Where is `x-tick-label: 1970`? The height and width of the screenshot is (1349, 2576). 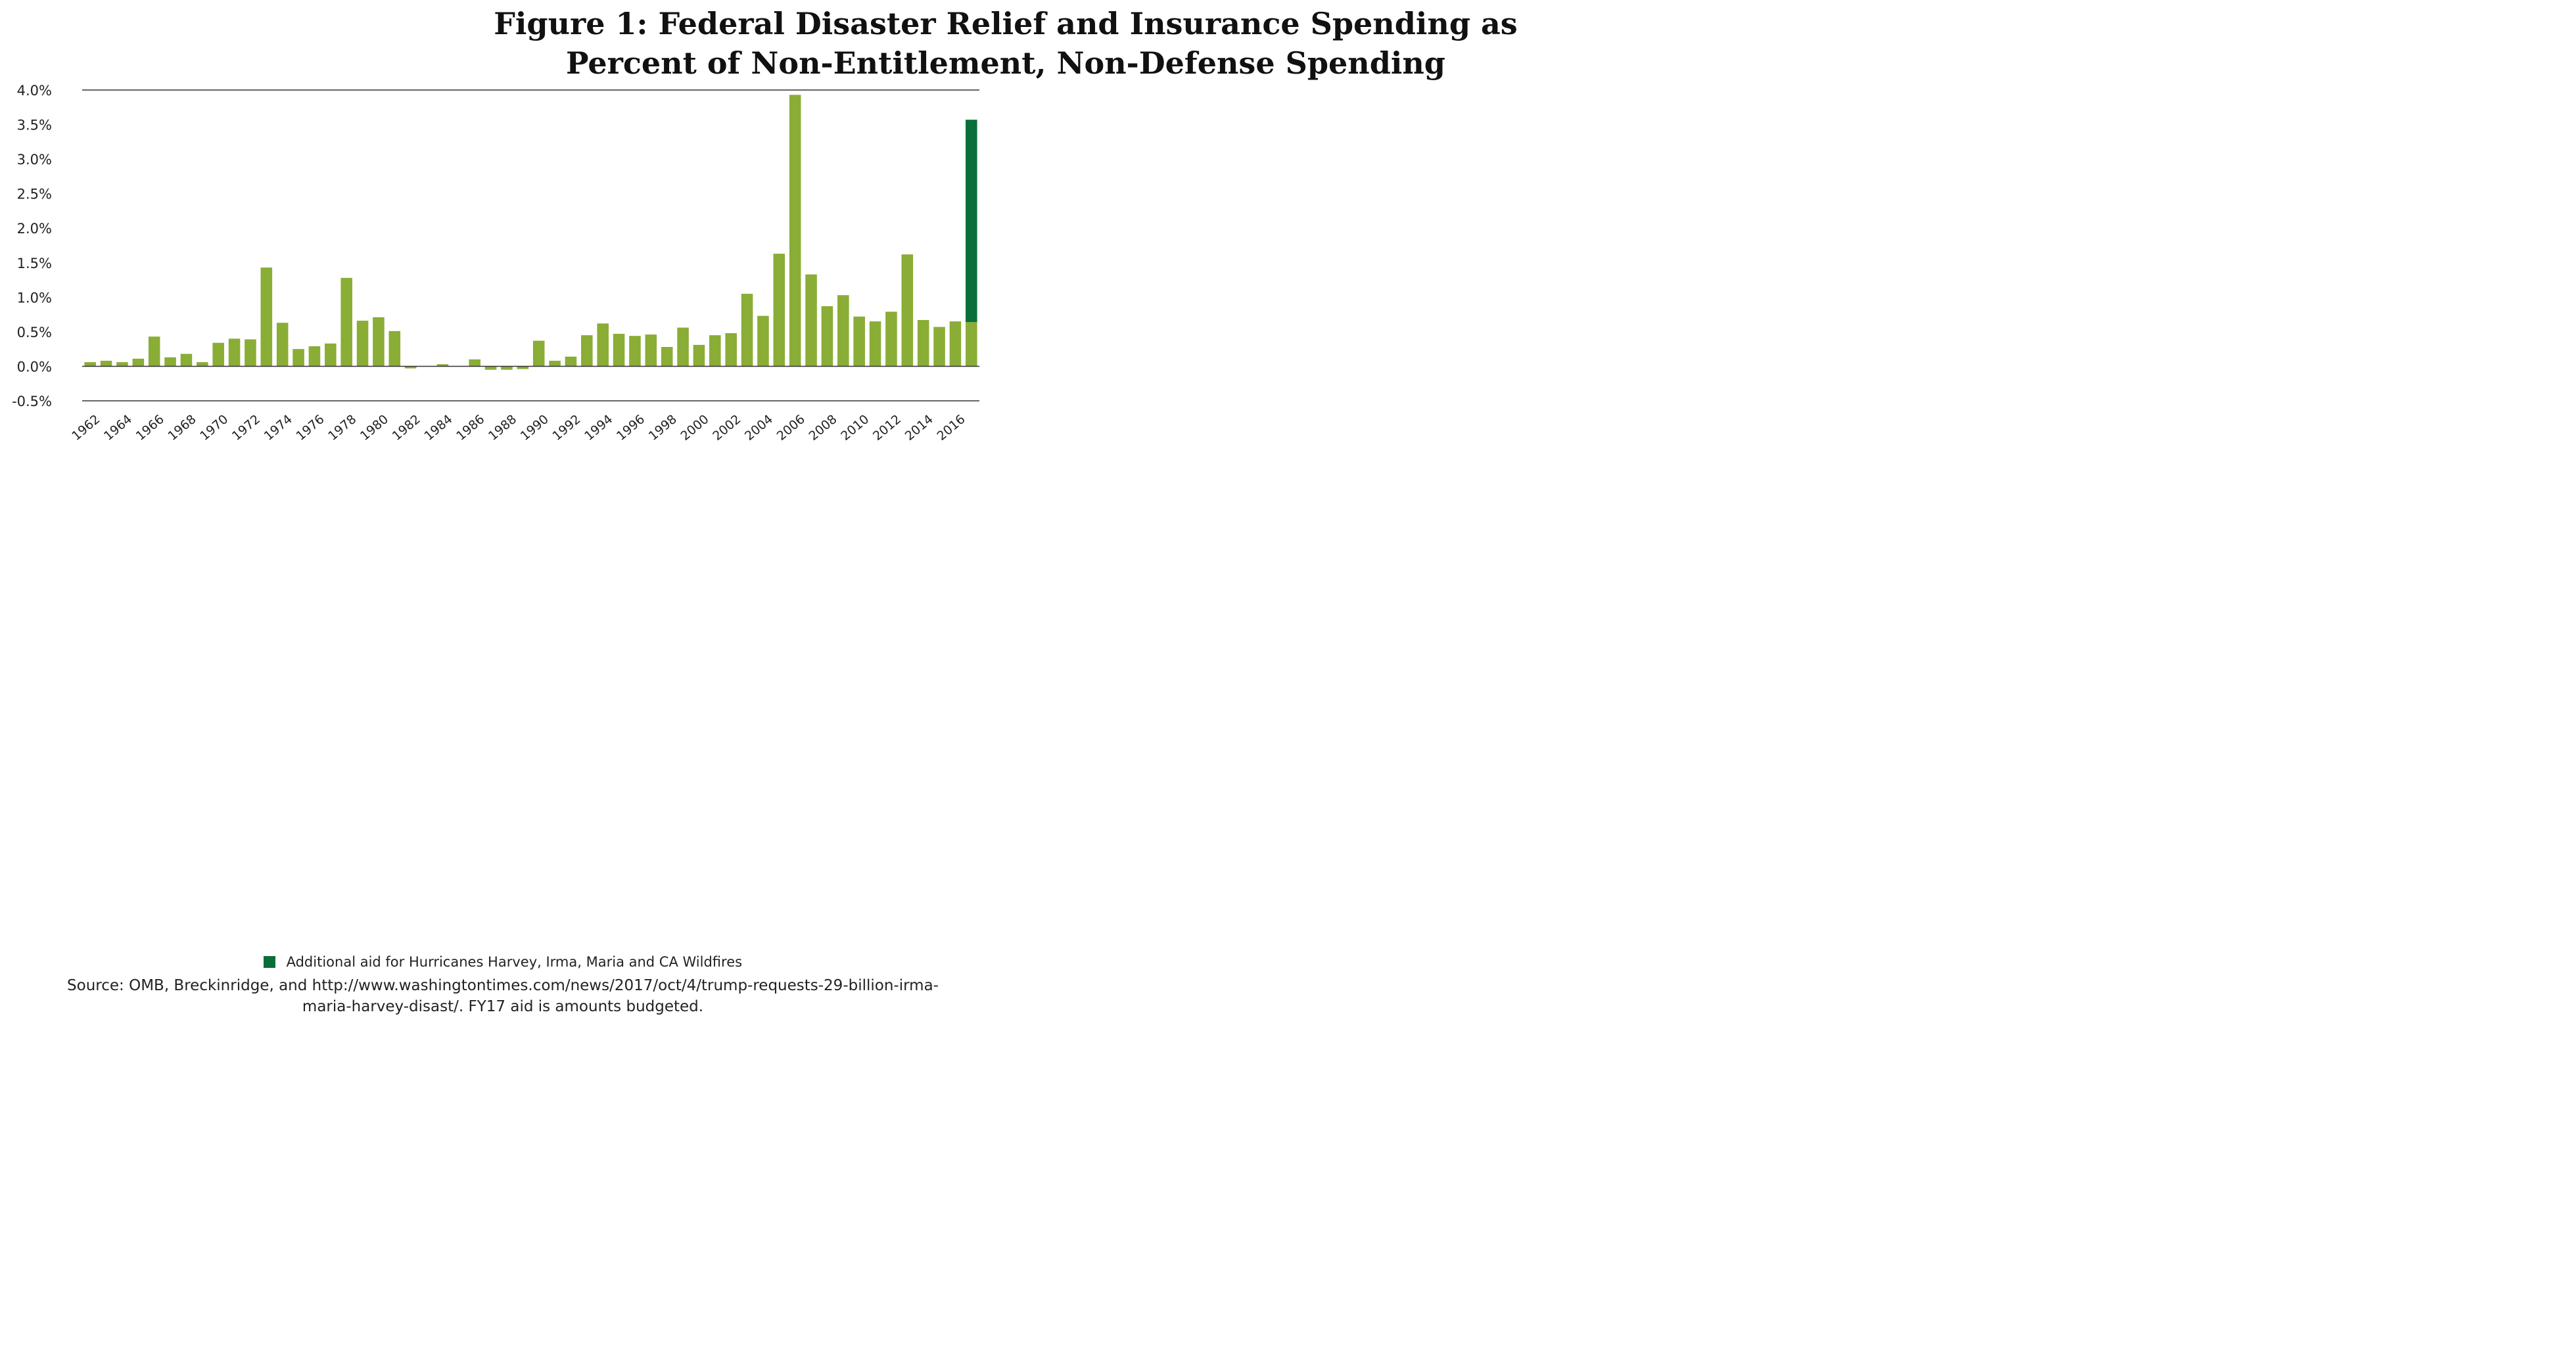
x-tick-label: 1970 is located at coordinates (214, 428).